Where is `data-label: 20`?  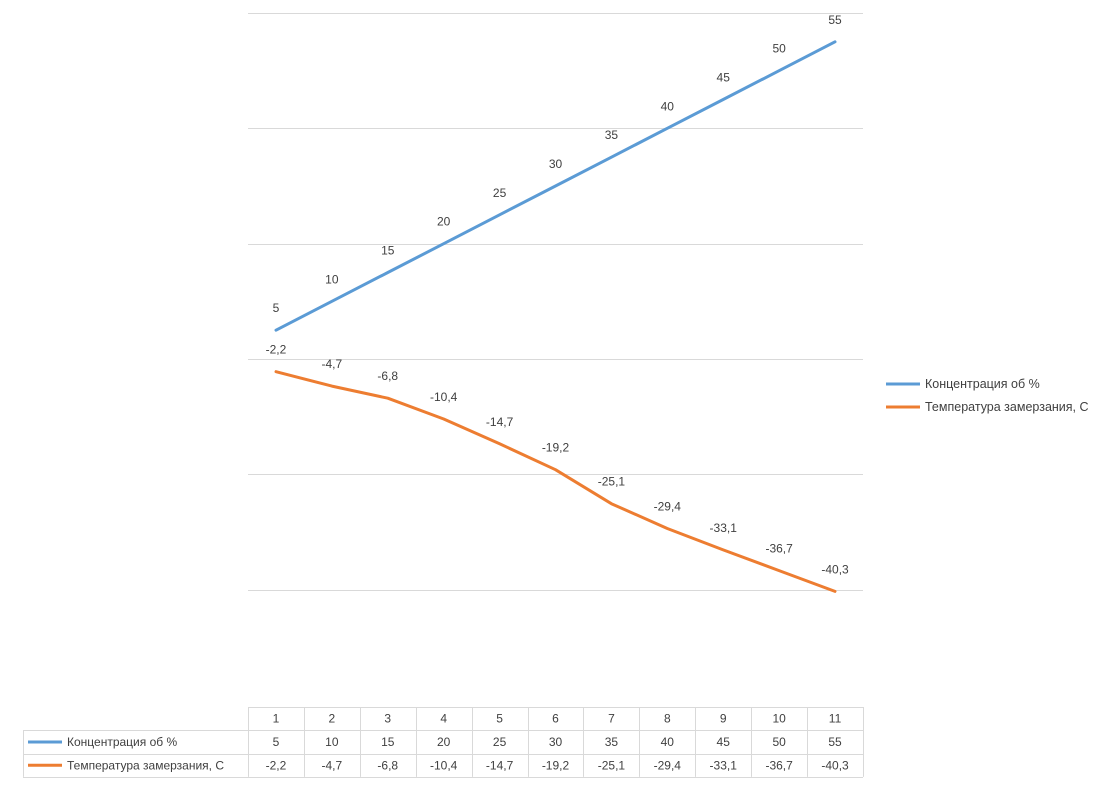
data-label: 20 is located at coordinates (444, 222).